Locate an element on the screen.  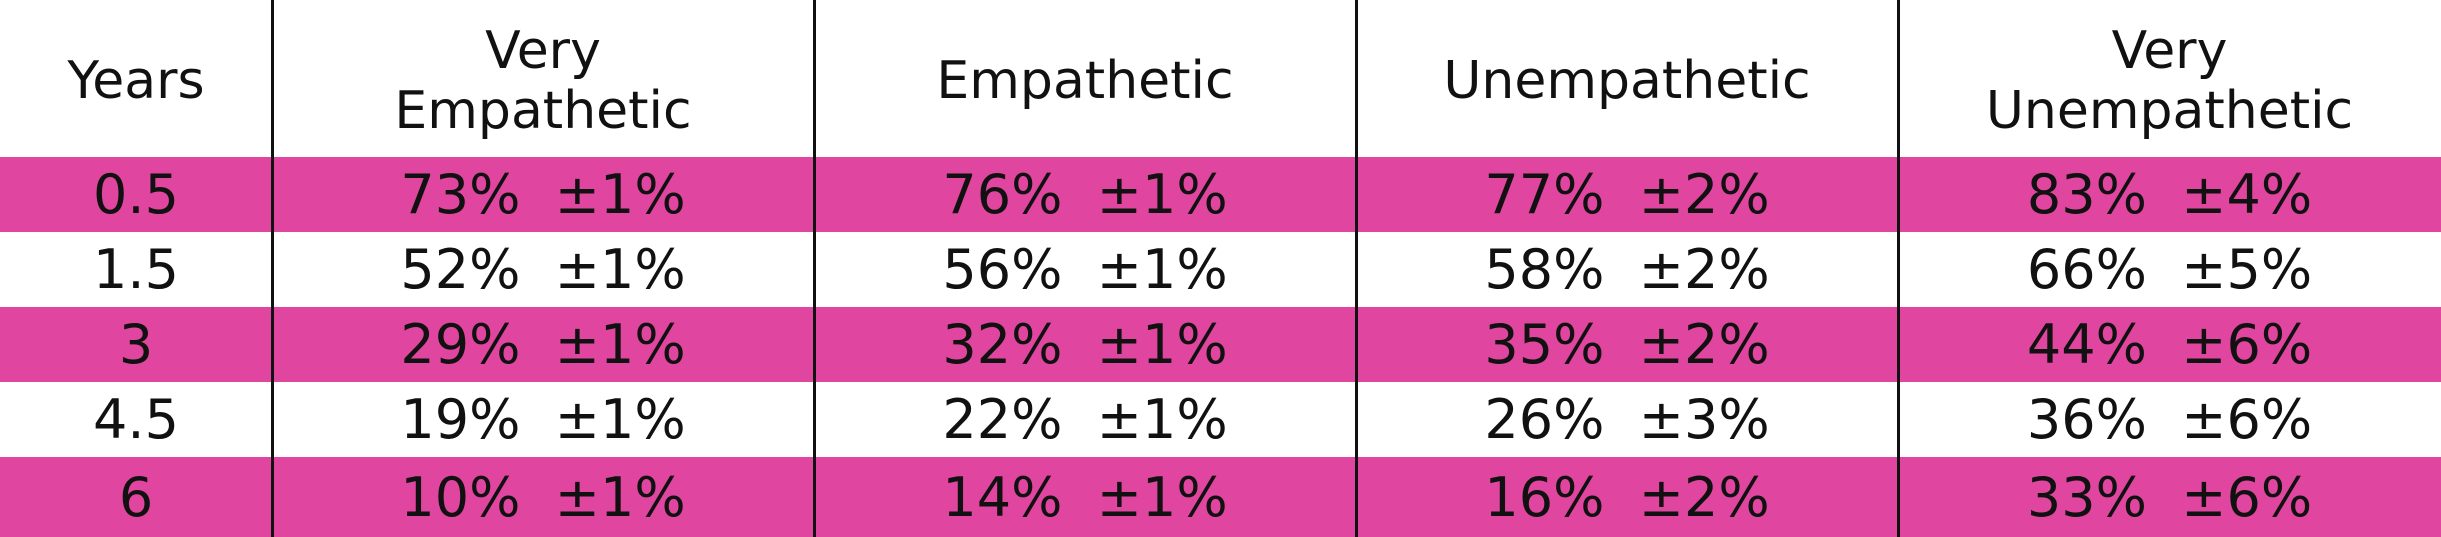
table-cell-very-empathetic: 19% ±1% is located at coordinates (543, 419).